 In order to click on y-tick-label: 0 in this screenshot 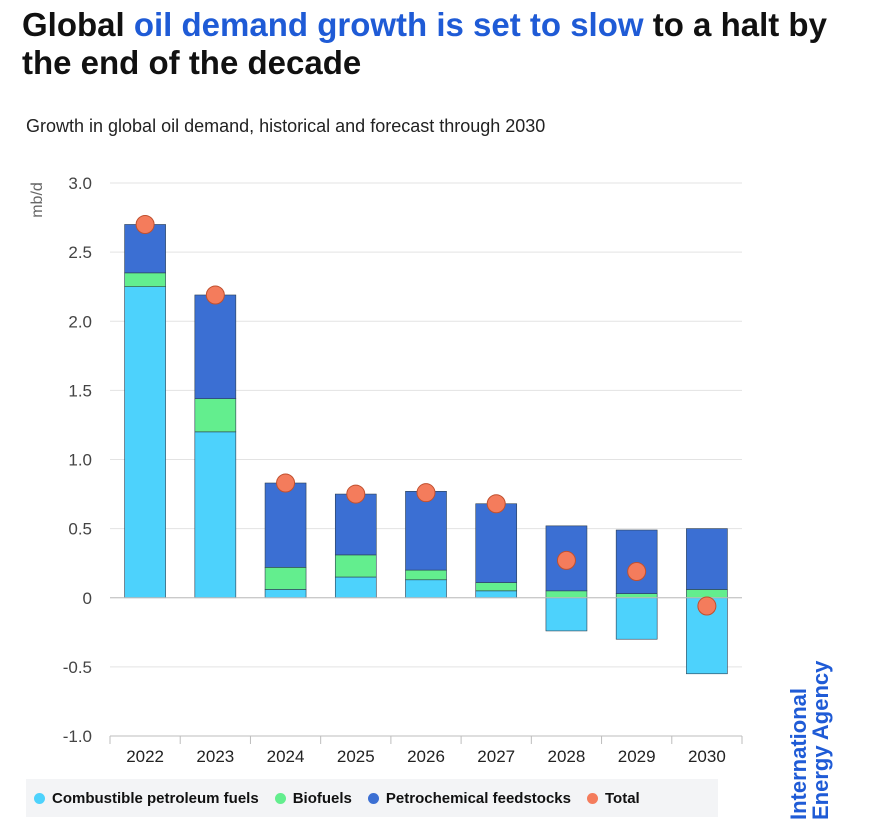, I will do `click(87, 598)`.